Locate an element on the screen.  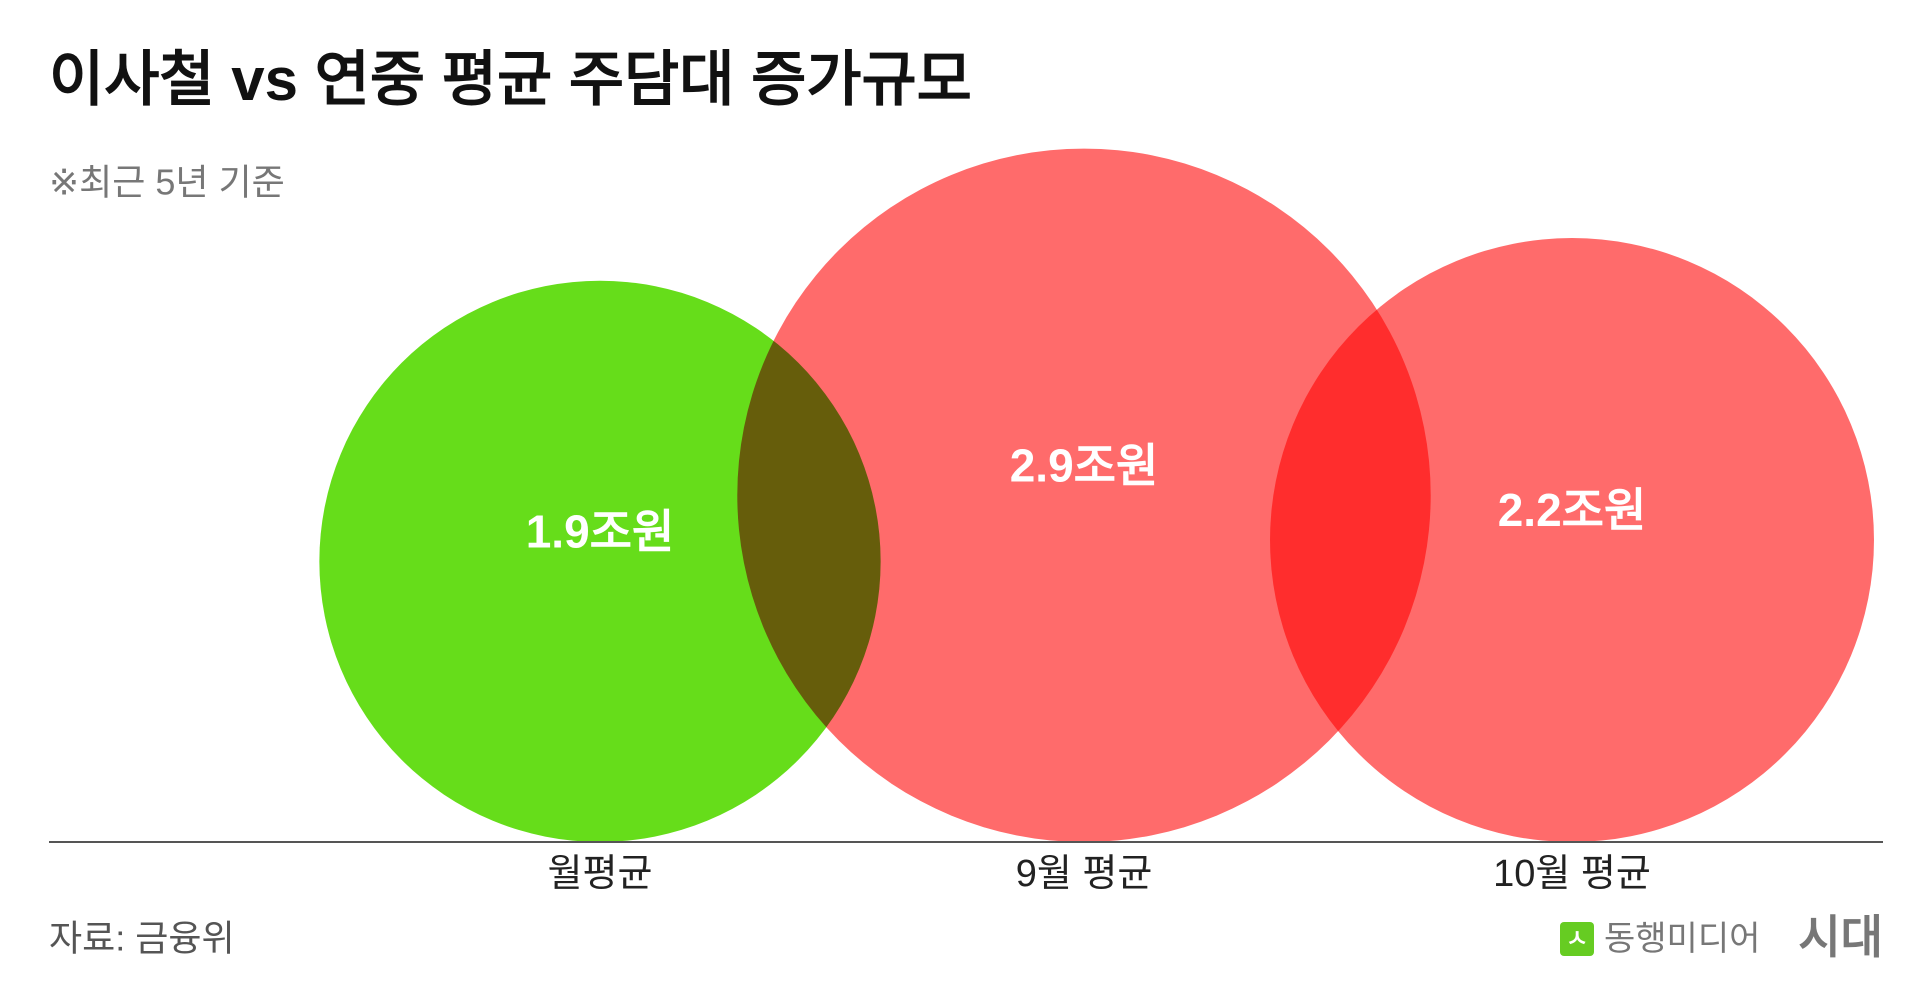
brand-icon: ㅅ is located at coordinates (1577, 938).